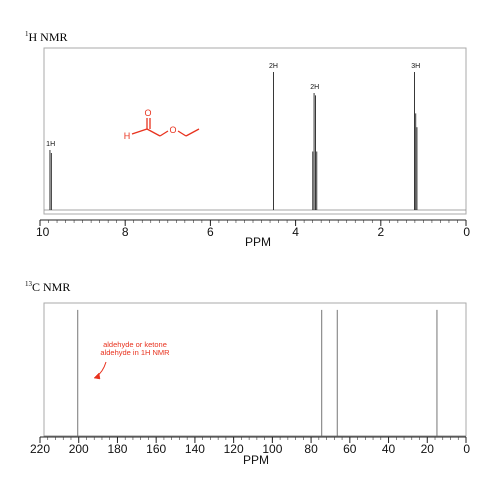 The image size is (501, 479). I want to click on tick-label: 160, so click(156, 449).